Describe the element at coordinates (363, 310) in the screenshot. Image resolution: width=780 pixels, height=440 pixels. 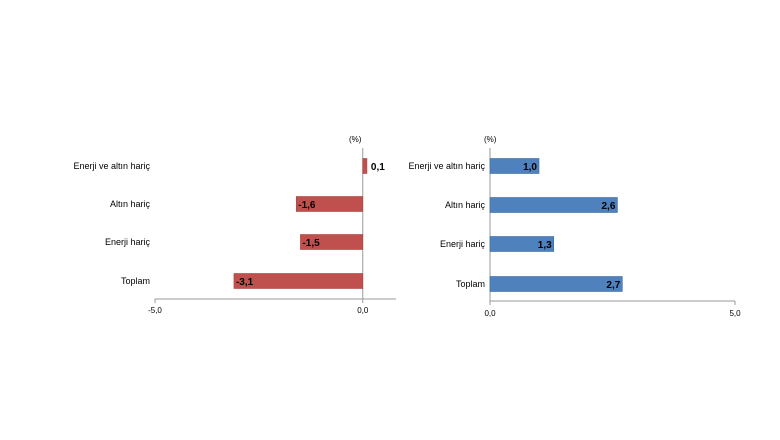
I see `left-tick-label-zero: 0,0` at that location.